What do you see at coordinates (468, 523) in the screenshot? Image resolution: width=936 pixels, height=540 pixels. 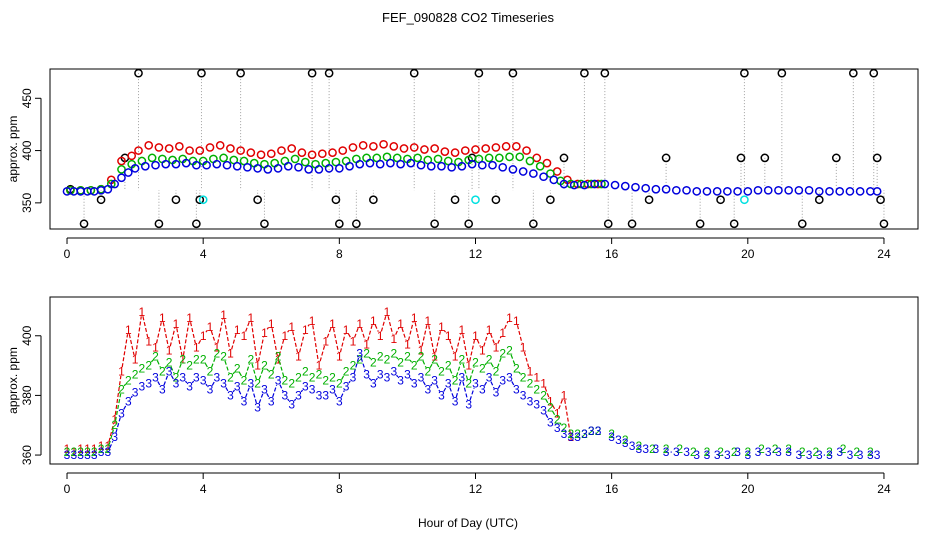 I see `x-axis-label: Hour of Day (UTC)` at bounding box center [468, 523].